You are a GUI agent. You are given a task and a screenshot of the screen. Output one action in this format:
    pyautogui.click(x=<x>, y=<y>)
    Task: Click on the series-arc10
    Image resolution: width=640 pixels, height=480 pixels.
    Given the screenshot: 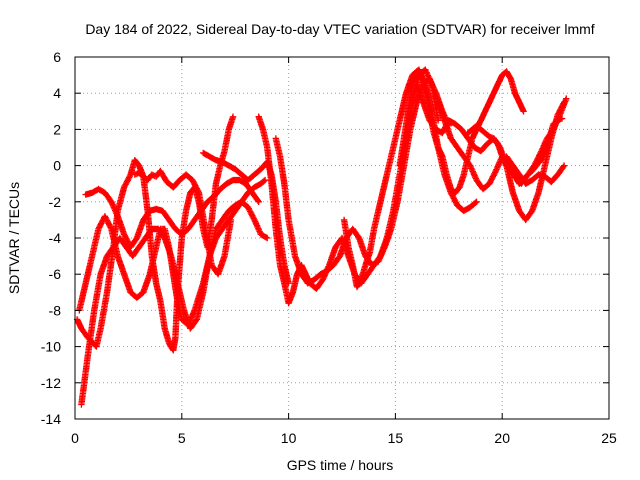 What is the action you would take?
    pyautogui.click(x=461, y=132)
    